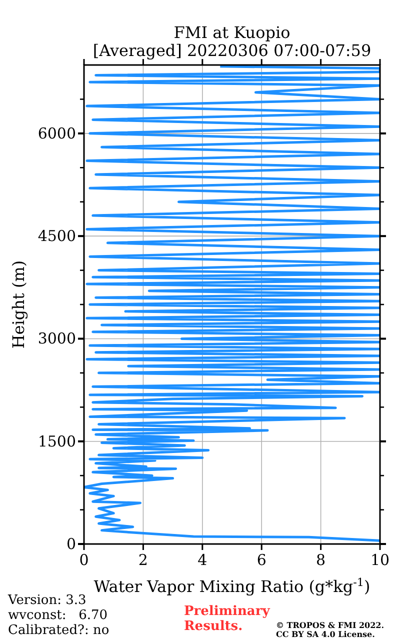  What do you see at coordinates (57, 441) in the screenshot?
I see `y-tick-label: 1500` at bounding box center [57, 441].